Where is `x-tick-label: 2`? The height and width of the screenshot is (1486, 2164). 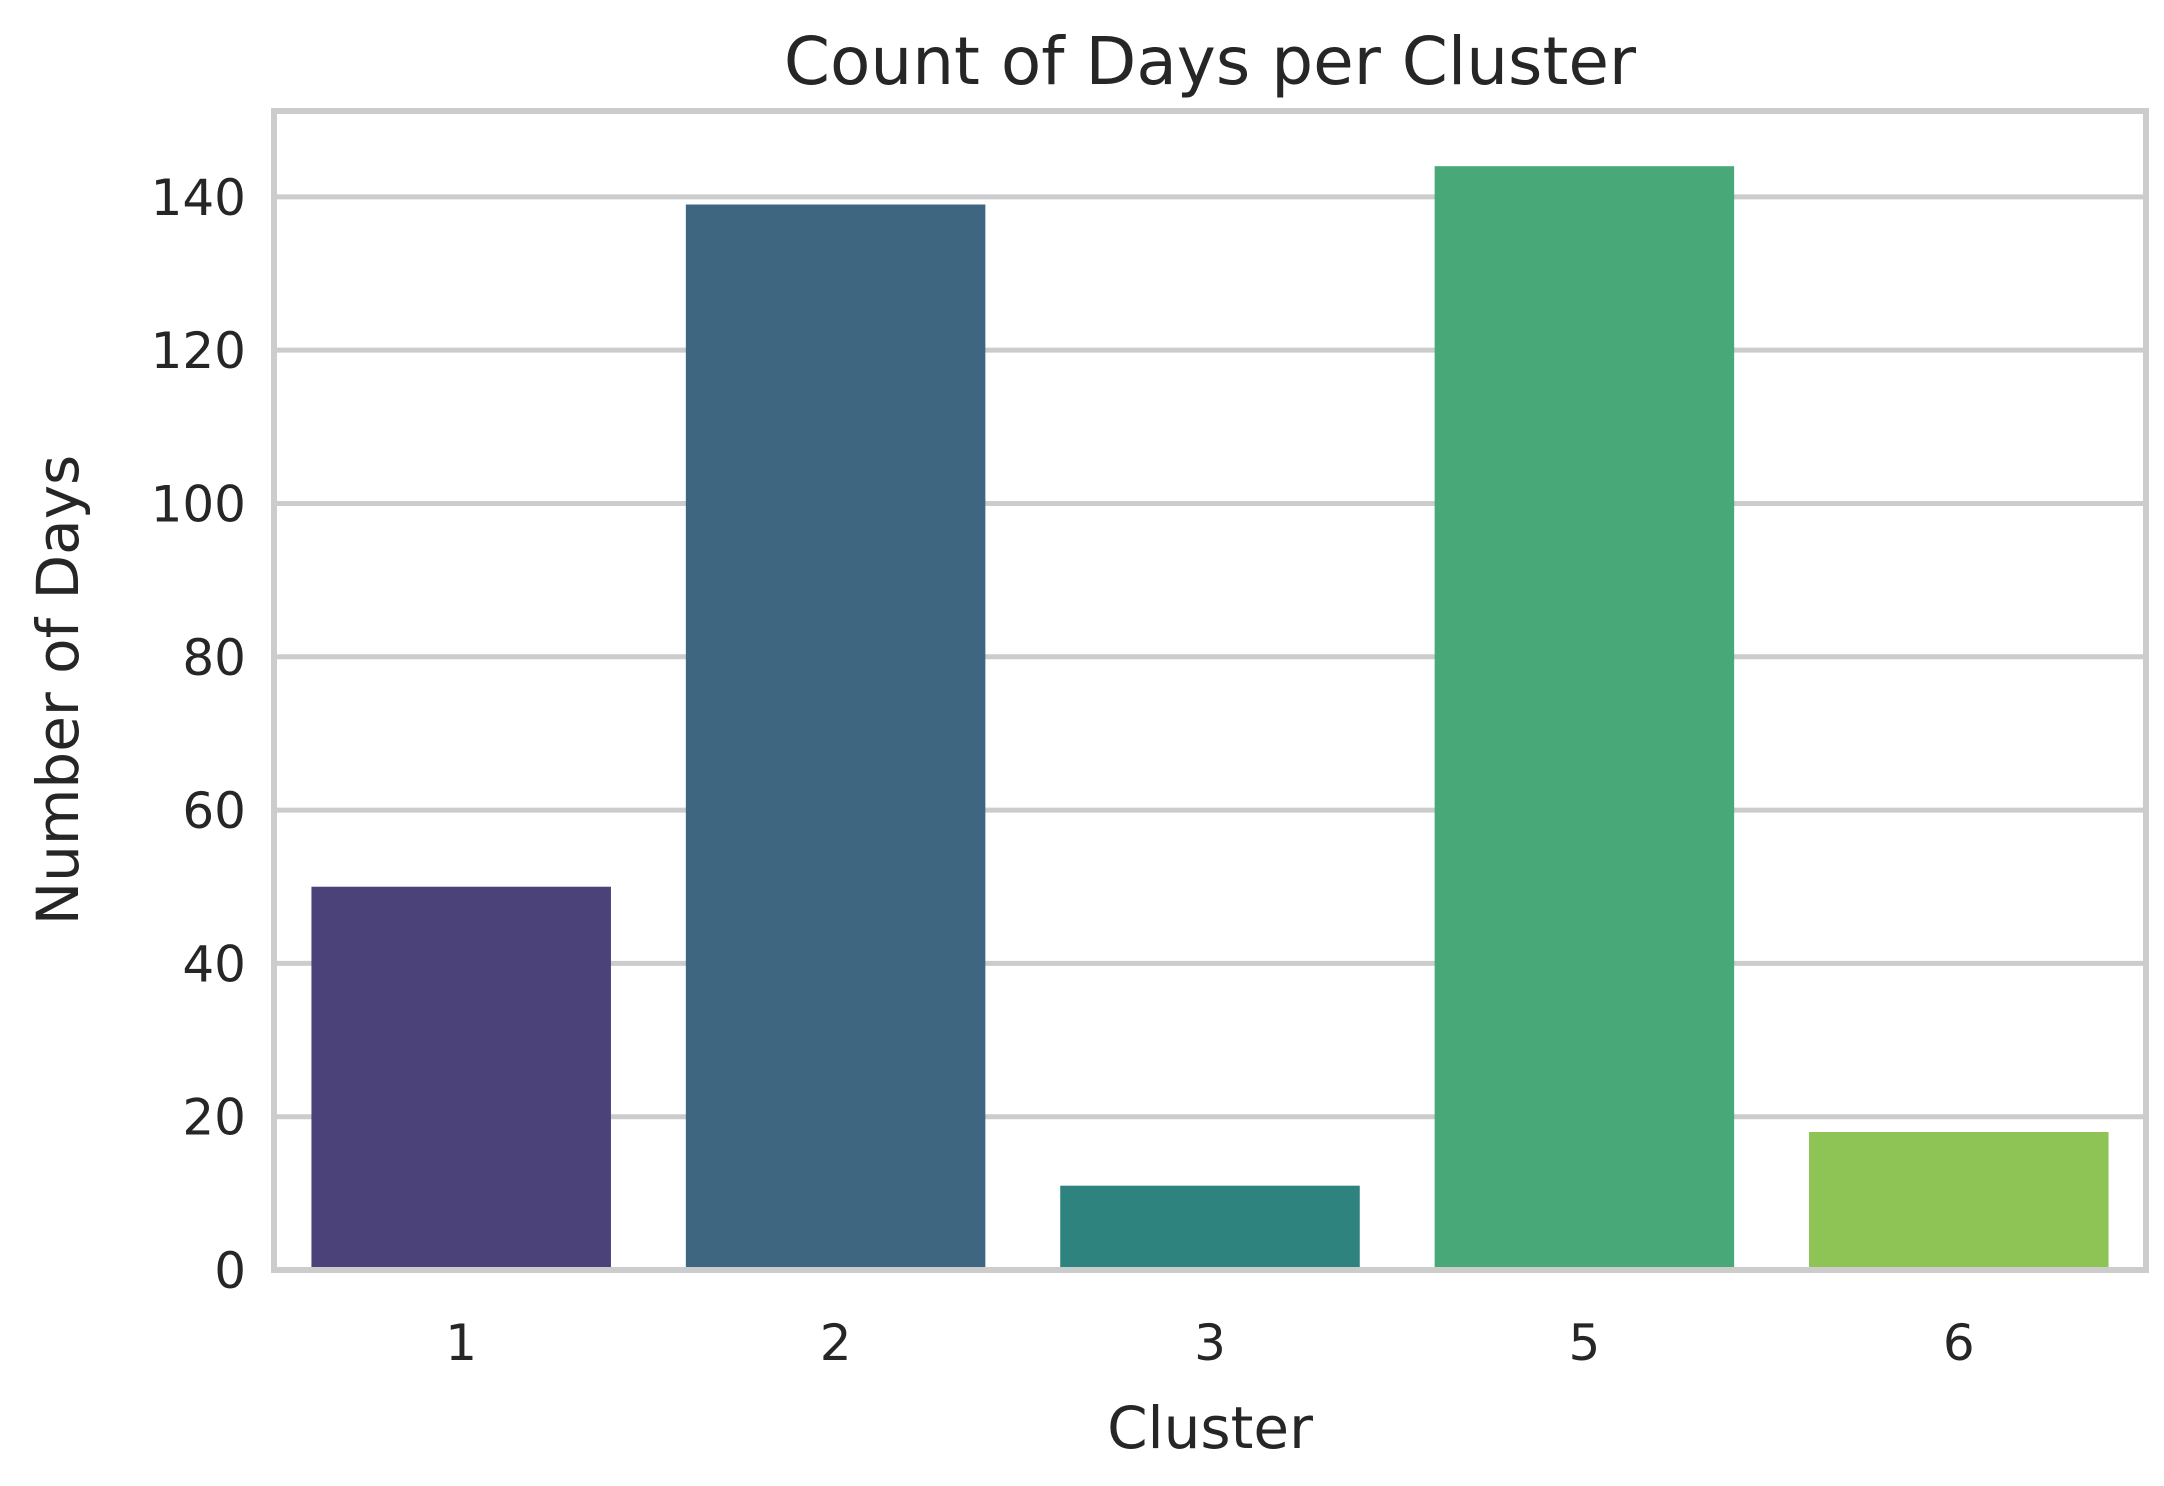
x-tick-label: 2 is located at coordinates (836, 1343).